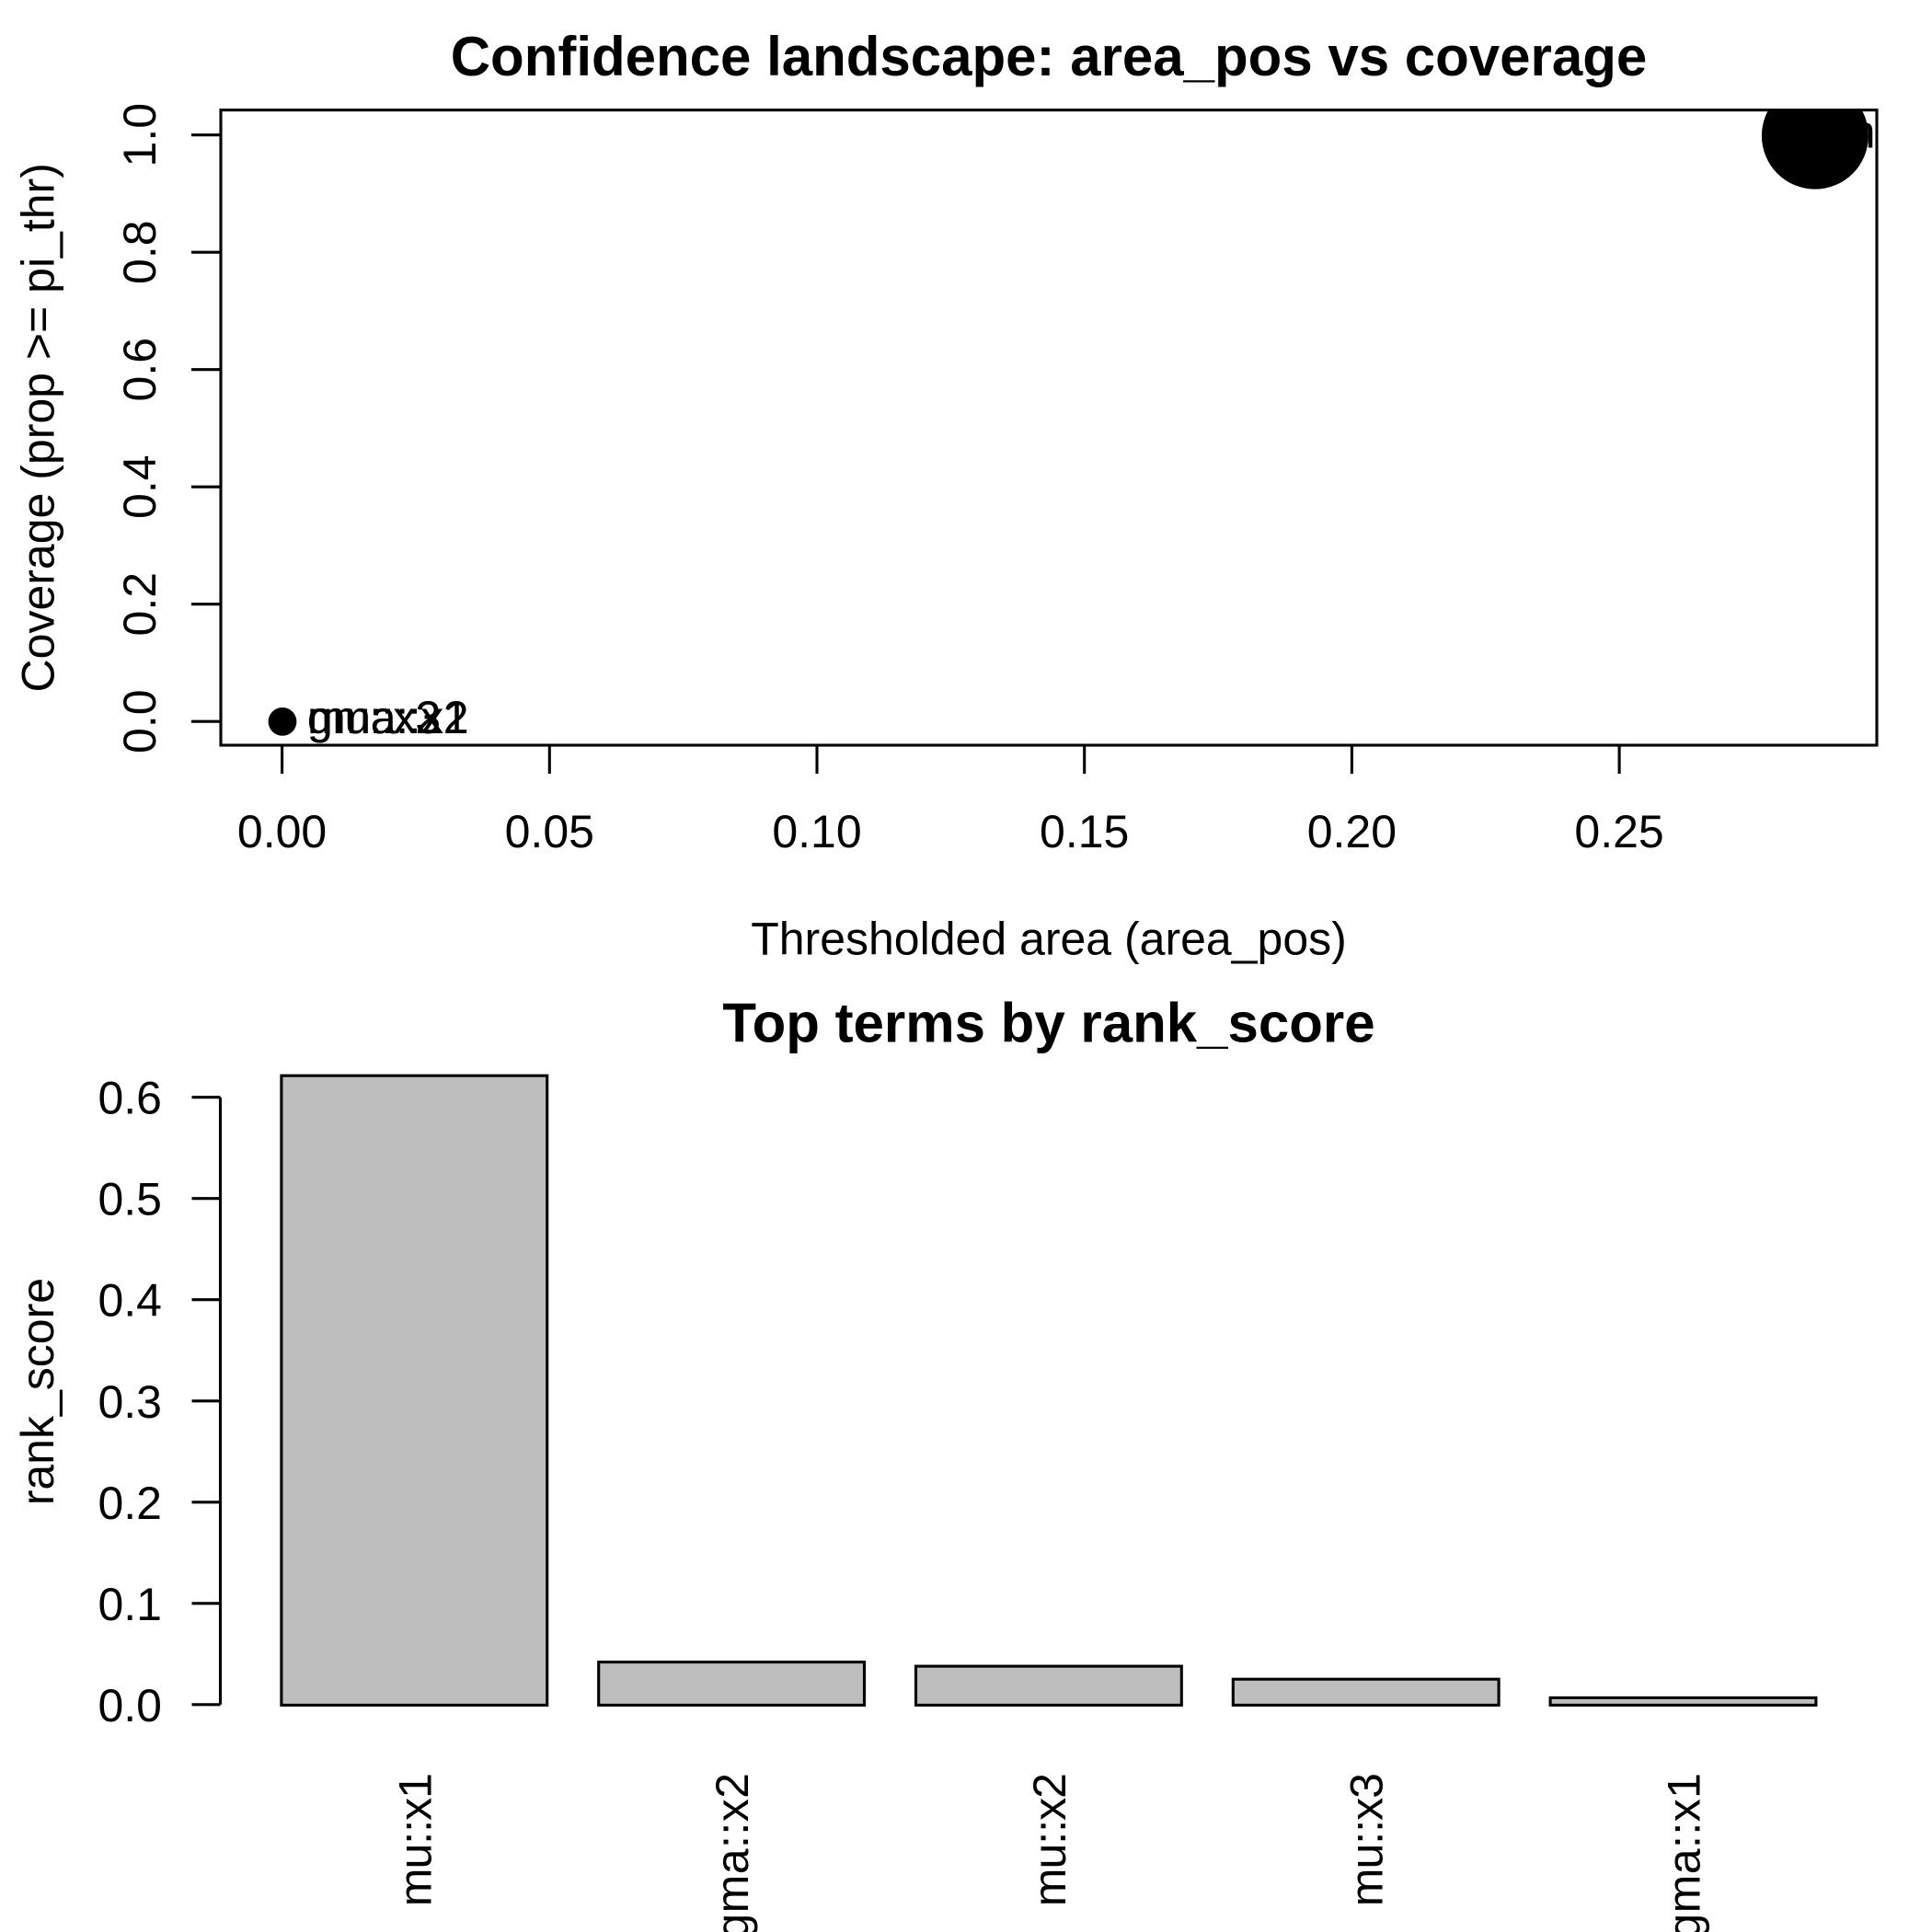  Describe the element at coordinates (140, 135) in the screenshot. I see `svg-text: 1.0` at that location.